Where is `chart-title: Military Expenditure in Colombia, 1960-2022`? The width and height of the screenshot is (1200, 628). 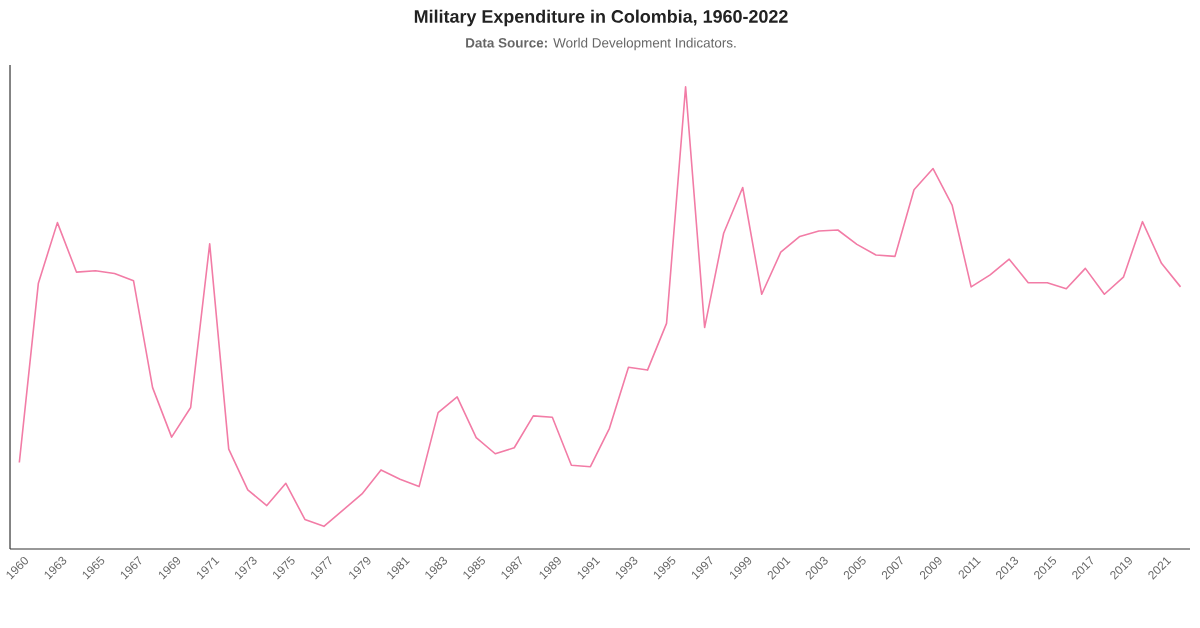
chart-title: Military Expenditure in Colombia, 1960-2022 is located at coordinates (601, 18).